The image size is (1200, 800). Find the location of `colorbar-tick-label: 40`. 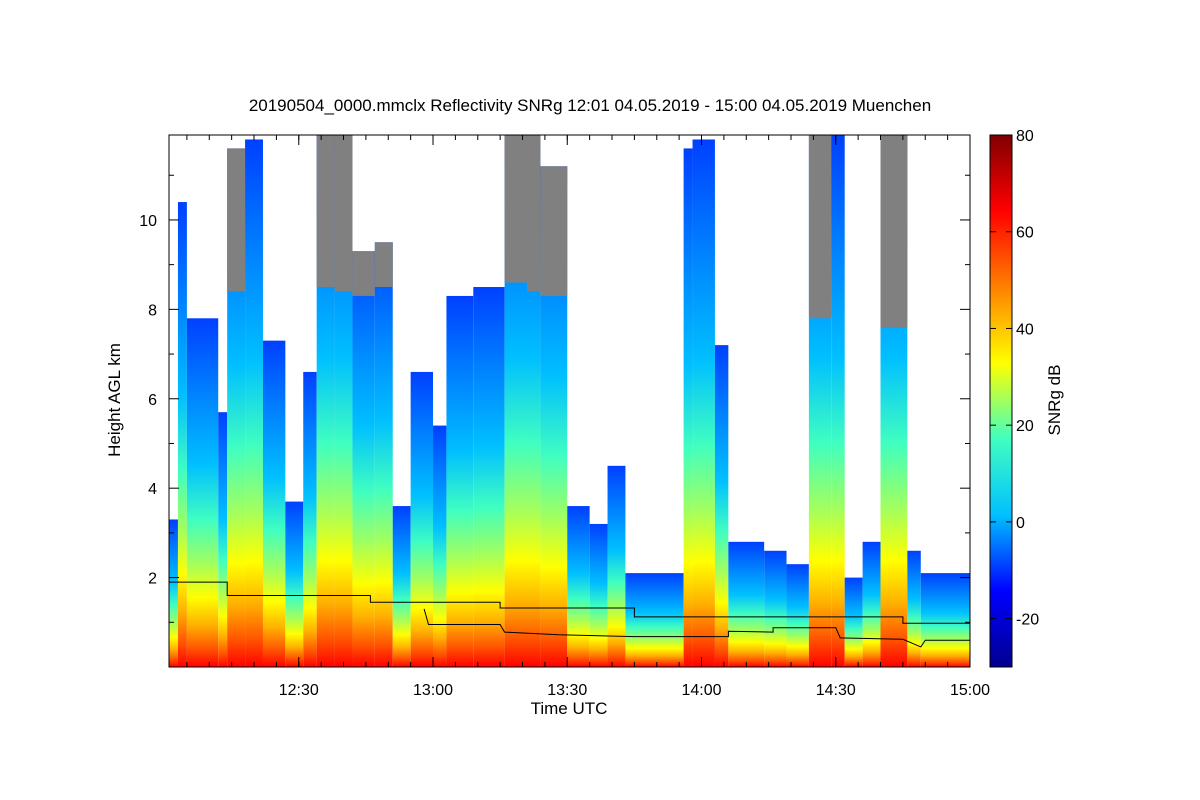

colorbar-tick-label: 40 is located at coordinates (1025, 329).